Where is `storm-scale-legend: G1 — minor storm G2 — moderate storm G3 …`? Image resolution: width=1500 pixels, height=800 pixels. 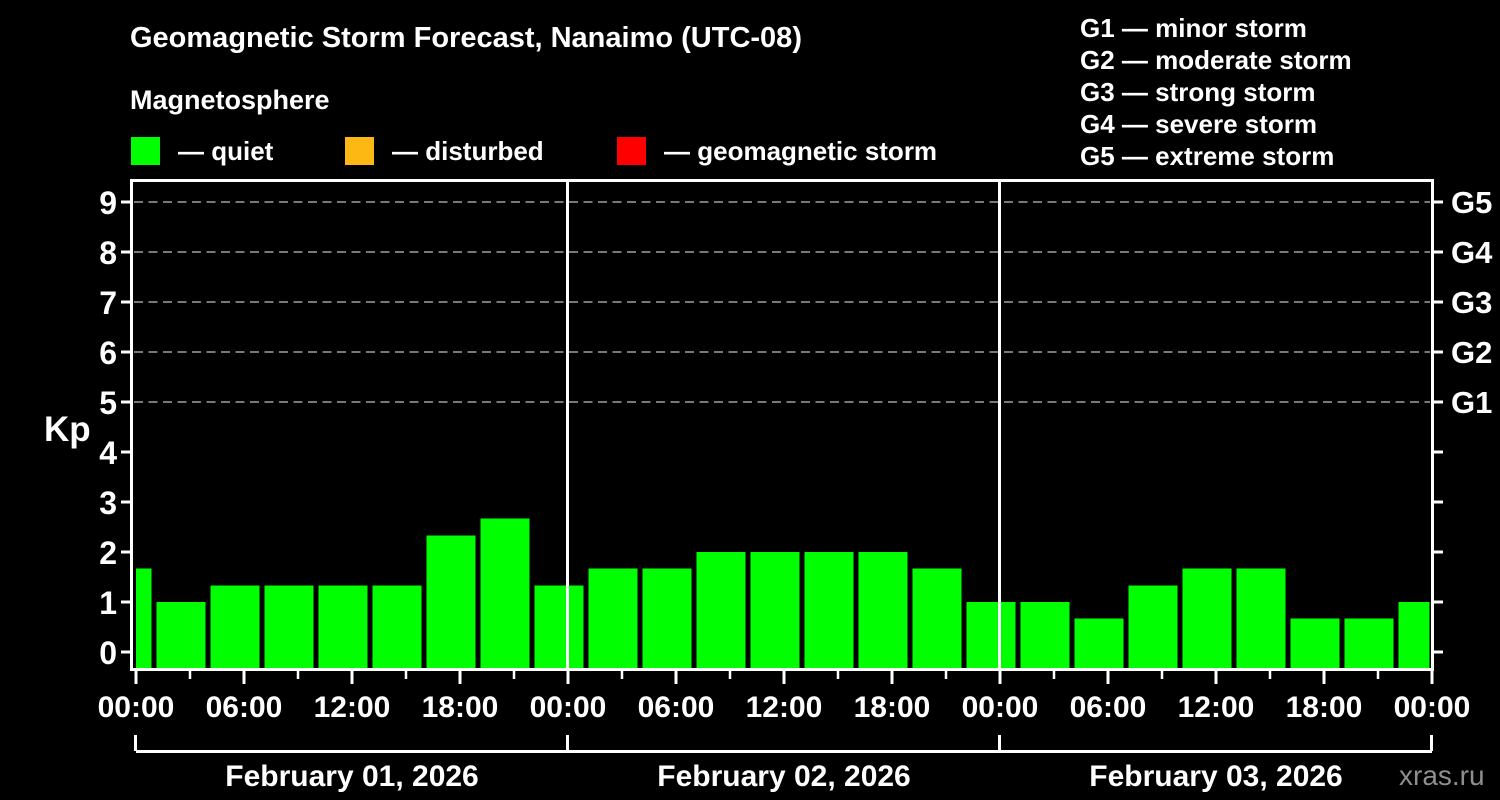 storm-scale-legend: G1 — minor storm G2 — moderate storm G3 … is located at coordinates (1216, 92).